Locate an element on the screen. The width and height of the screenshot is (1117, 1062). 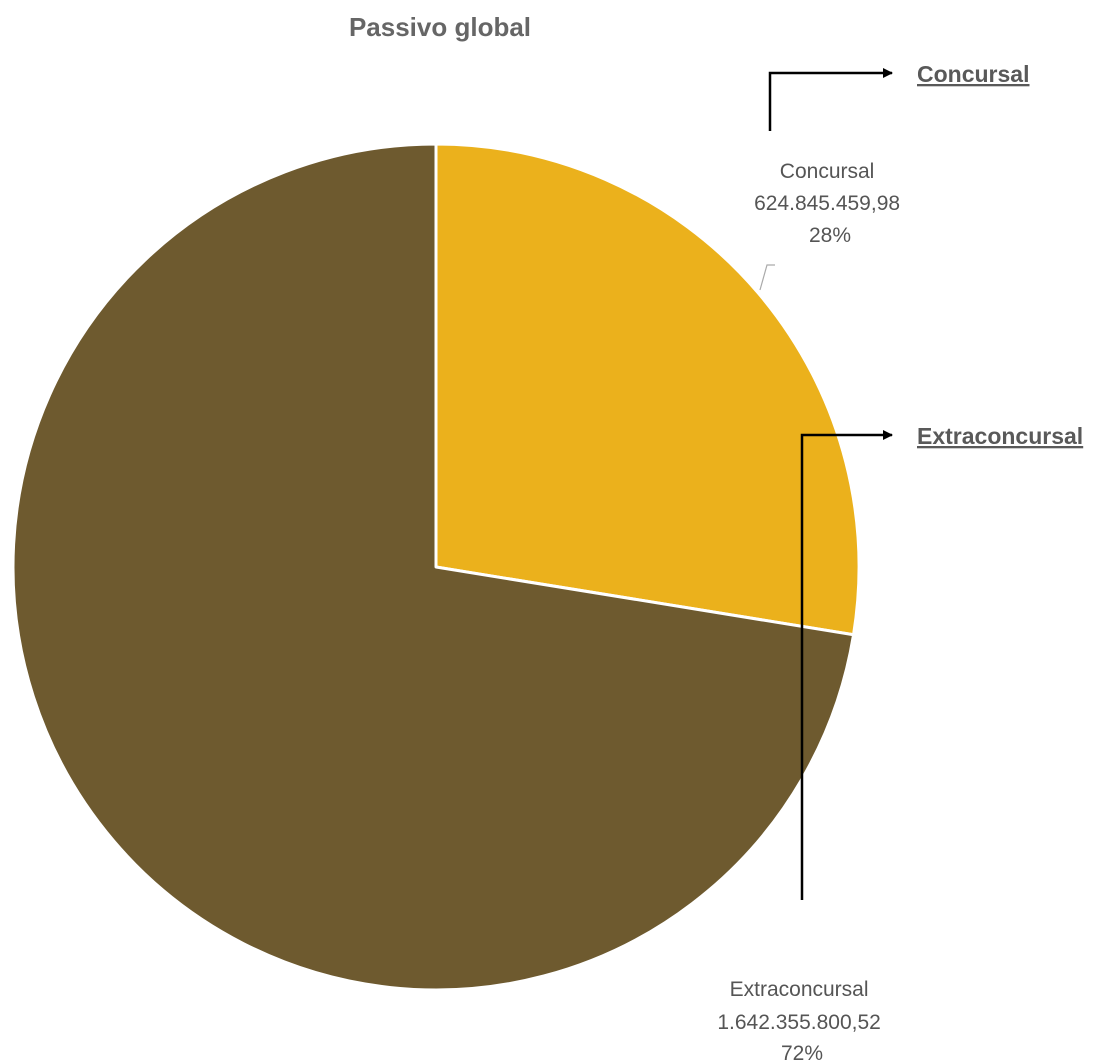
data-label-concursal-name: Concursal is located at coordinates (827, 171).